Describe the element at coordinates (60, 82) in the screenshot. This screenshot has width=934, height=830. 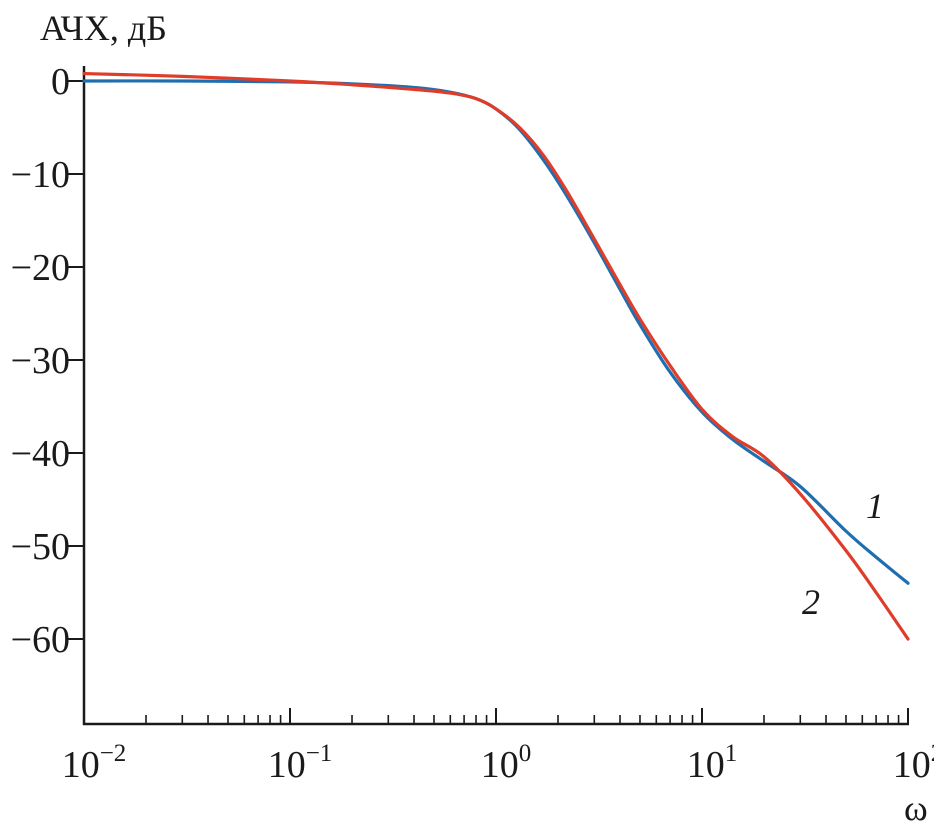
I see `y-tick-label: 0` at that location.